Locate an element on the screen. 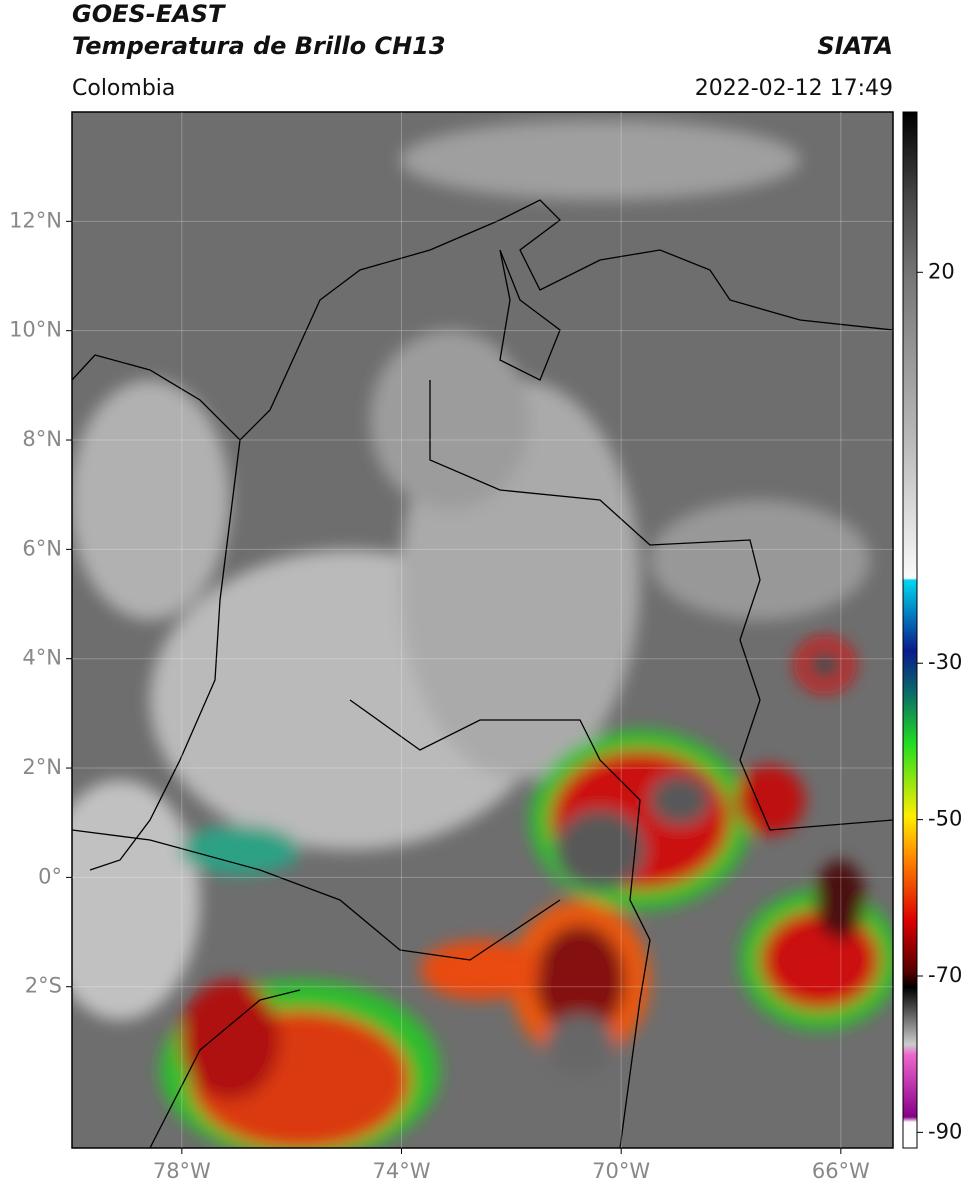 This screenshot has width=966, height=1190. colorbar-tick-label: -30 is located at coordinates (945, 662).